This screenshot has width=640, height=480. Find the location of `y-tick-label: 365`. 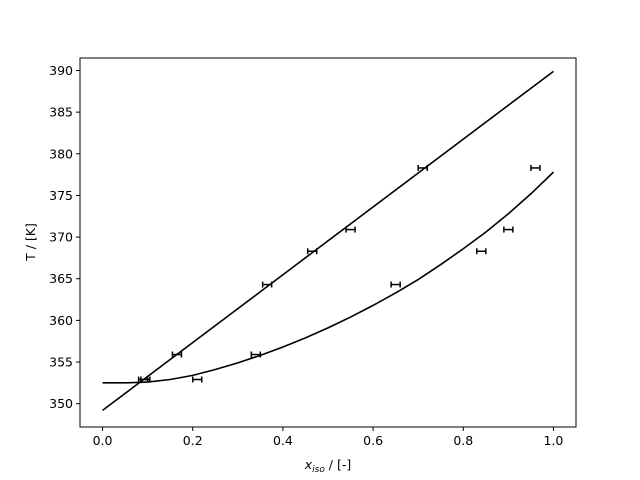

y-tick-label: 365 is located at coordinates (61, 278).